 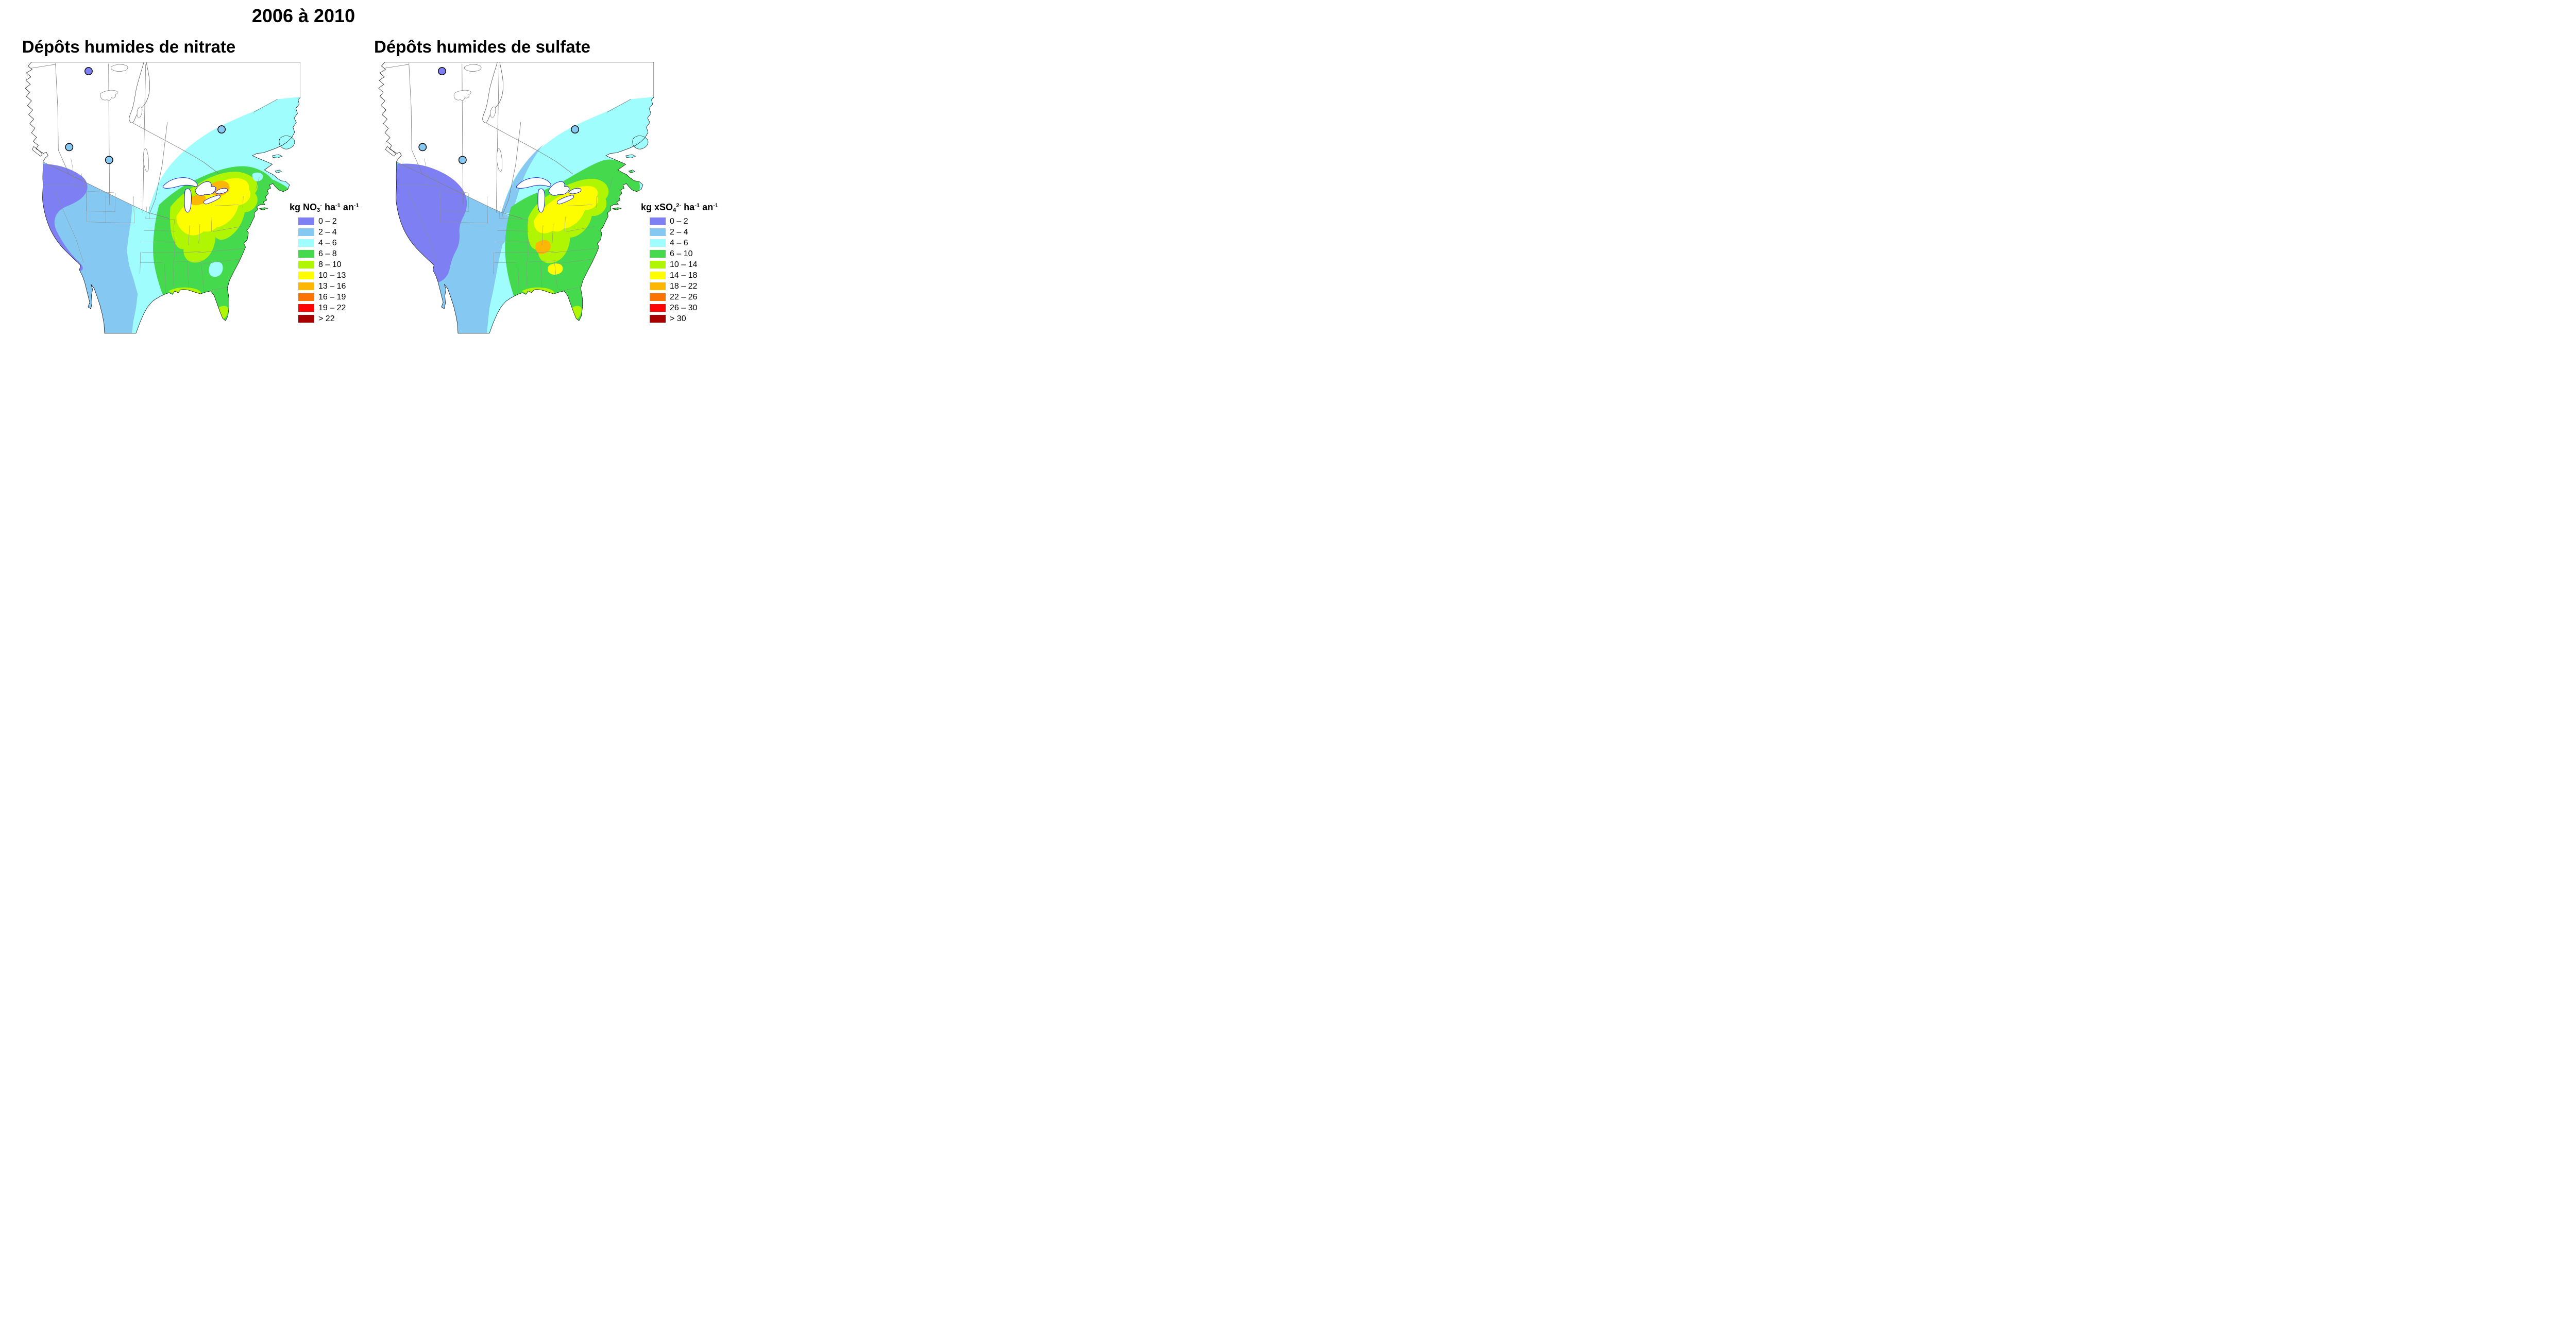 I want to click on hudson-bay, so click(x=139, y=92).